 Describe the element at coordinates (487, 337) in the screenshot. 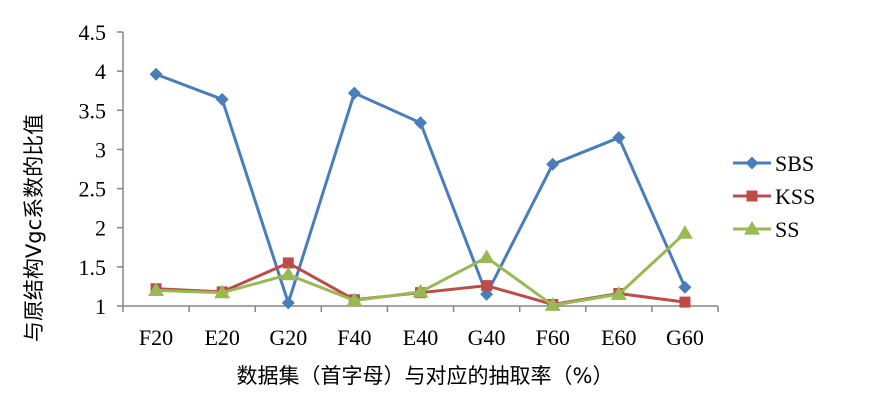

I see `x-tick-label: G40` at that location.